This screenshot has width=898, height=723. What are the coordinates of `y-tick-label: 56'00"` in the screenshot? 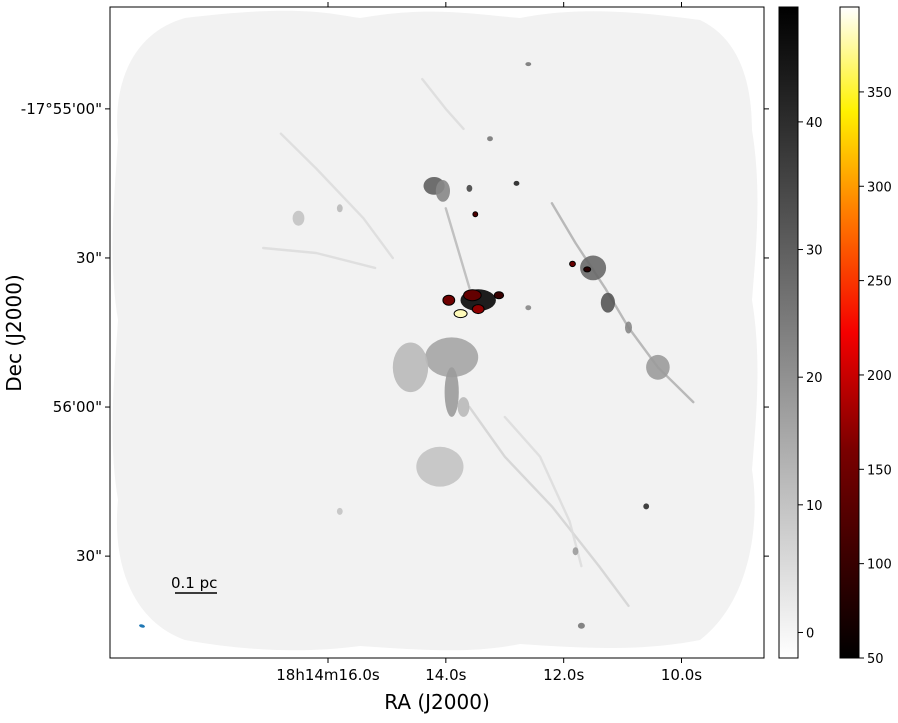 It's located at (77, 407).